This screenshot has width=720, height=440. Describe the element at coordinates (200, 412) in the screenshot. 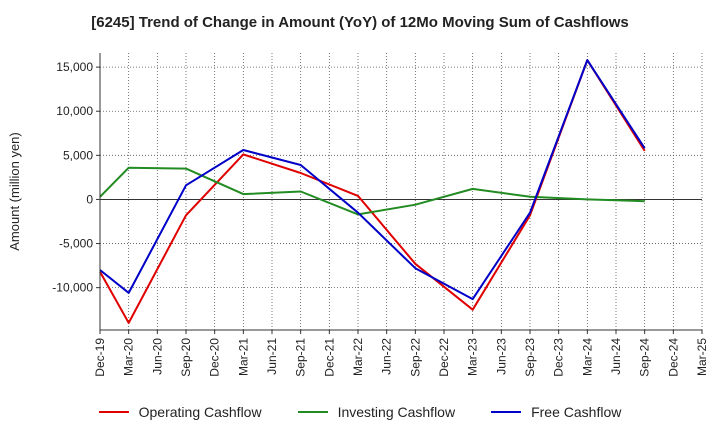

I see `legend-label: Operating Cashflow` at that location.